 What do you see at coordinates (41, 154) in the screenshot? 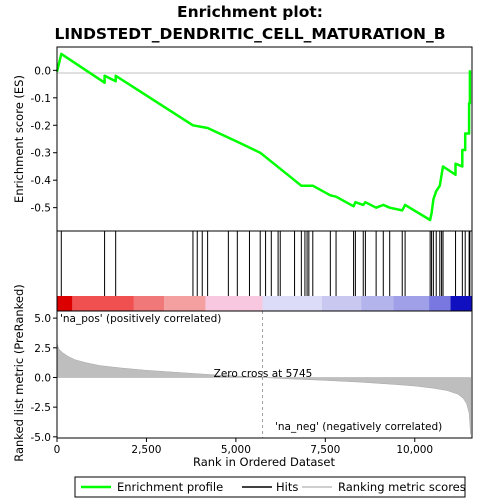
I see `es-y-tick-label: -0.3` at bounding box center [41, 154].